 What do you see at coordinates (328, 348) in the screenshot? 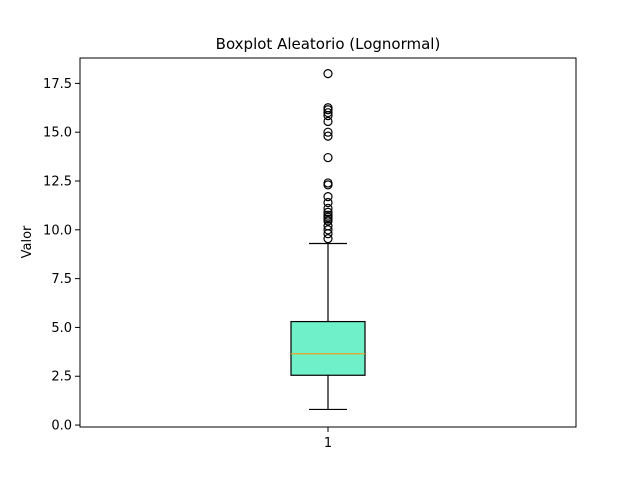
I see `box` at bounding box center [328, 348].